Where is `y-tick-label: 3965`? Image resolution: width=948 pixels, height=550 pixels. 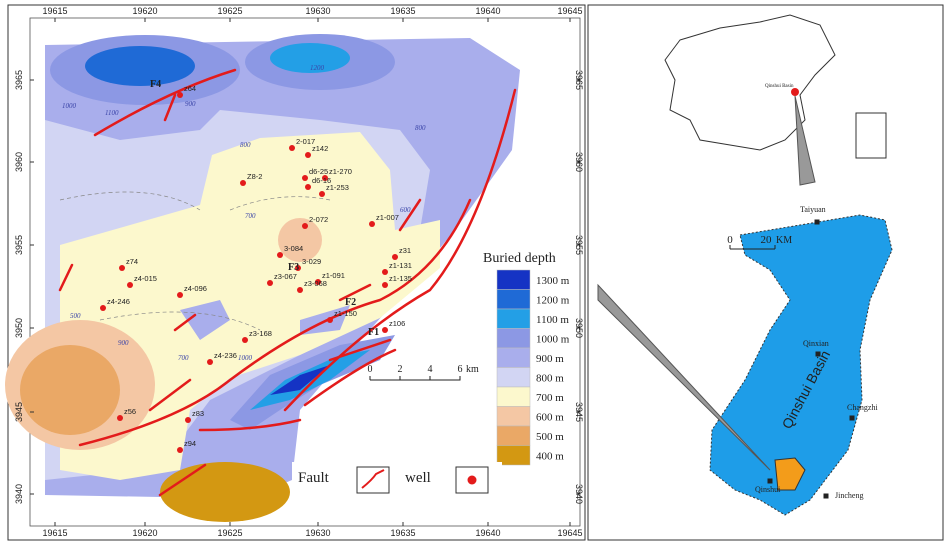 y-tick-label: 3965 is located at coordinates (19, 80).